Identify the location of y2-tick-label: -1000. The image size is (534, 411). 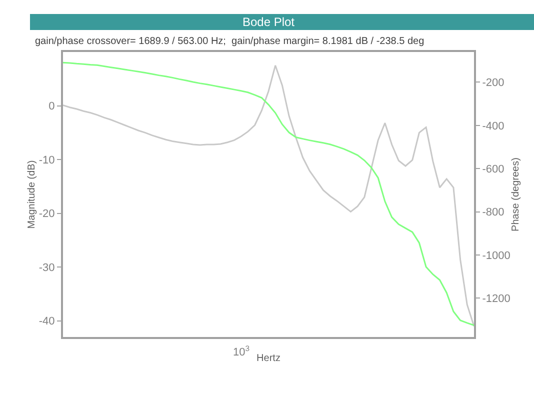
(496, 256).